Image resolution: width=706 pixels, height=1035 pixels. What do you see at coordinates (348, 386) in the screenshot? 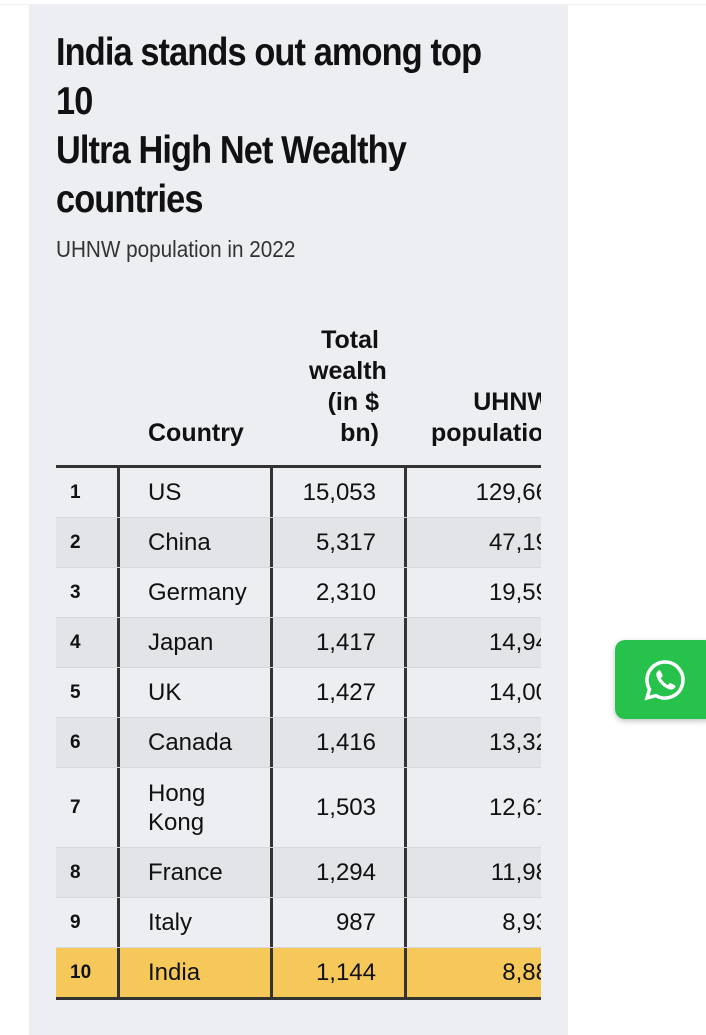
I see `header-wealth: Total wealth (in $ bn)` at bounding box center [348, 386].